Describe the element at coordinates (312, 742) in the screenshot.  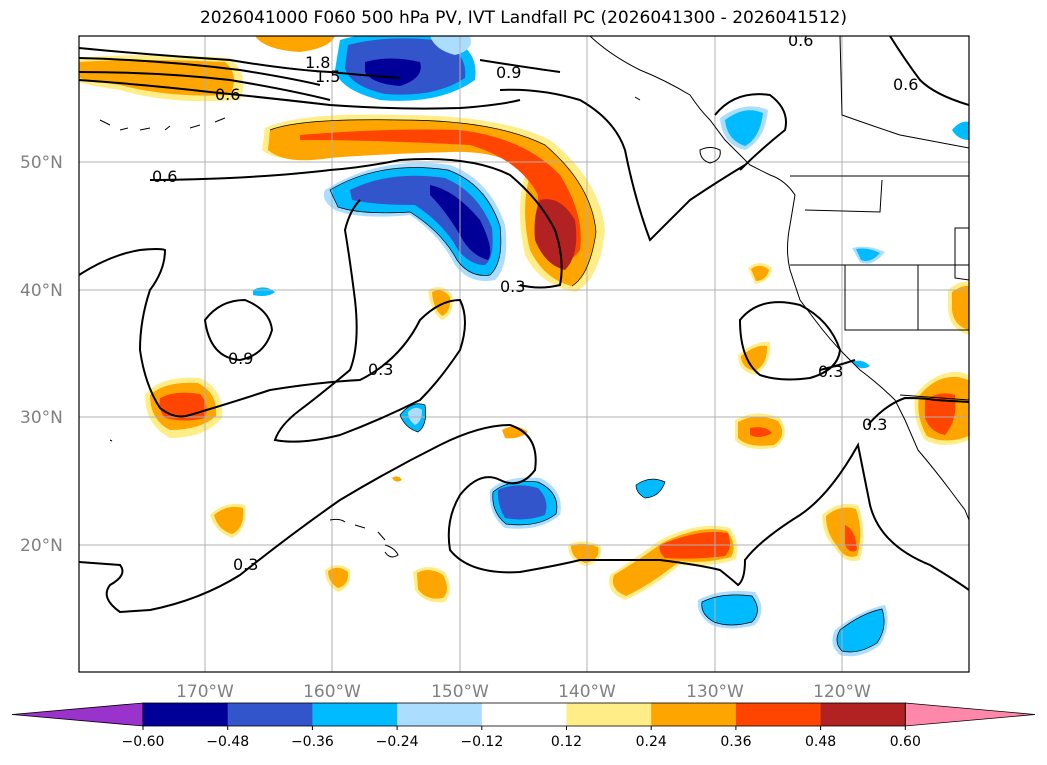
I see `colorbar-tick-label: −0.36` at that location.